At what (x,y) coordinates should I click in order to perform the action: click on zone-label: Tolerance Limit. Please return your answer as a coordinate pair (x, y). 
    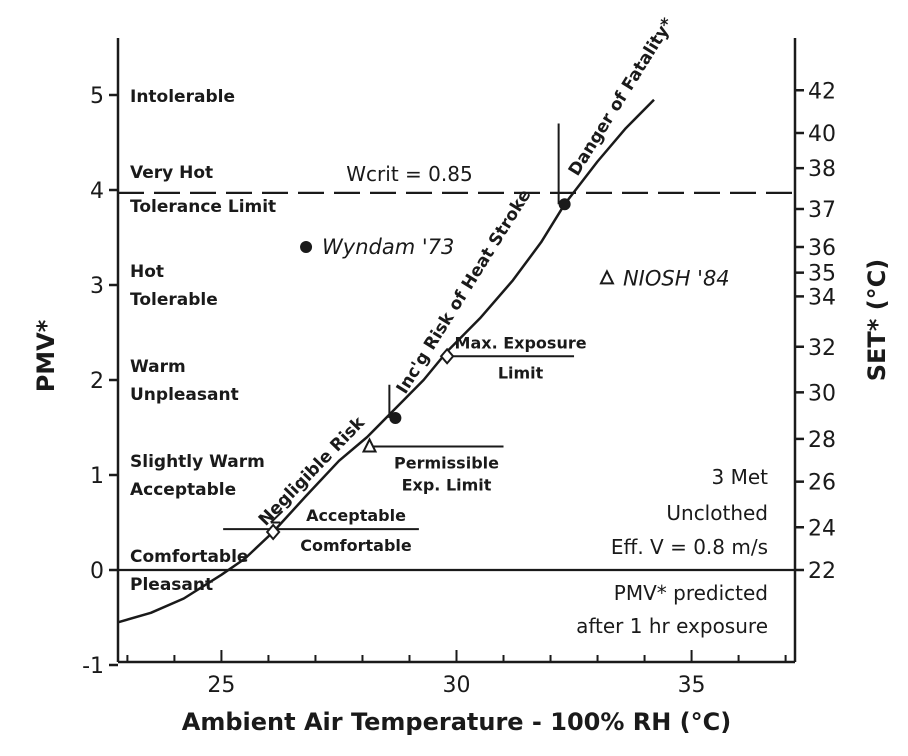
    Looking at the image, I should click on (203, 207).